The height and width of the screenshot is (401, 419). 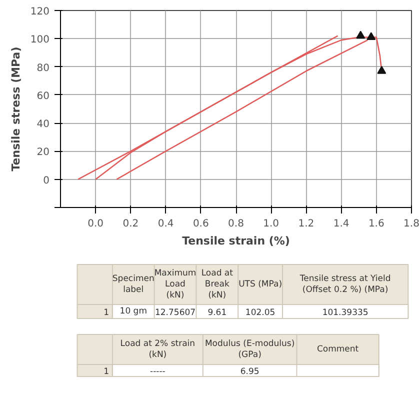 I want to click on y-tick-label: 40, so click(x=43, y=124).